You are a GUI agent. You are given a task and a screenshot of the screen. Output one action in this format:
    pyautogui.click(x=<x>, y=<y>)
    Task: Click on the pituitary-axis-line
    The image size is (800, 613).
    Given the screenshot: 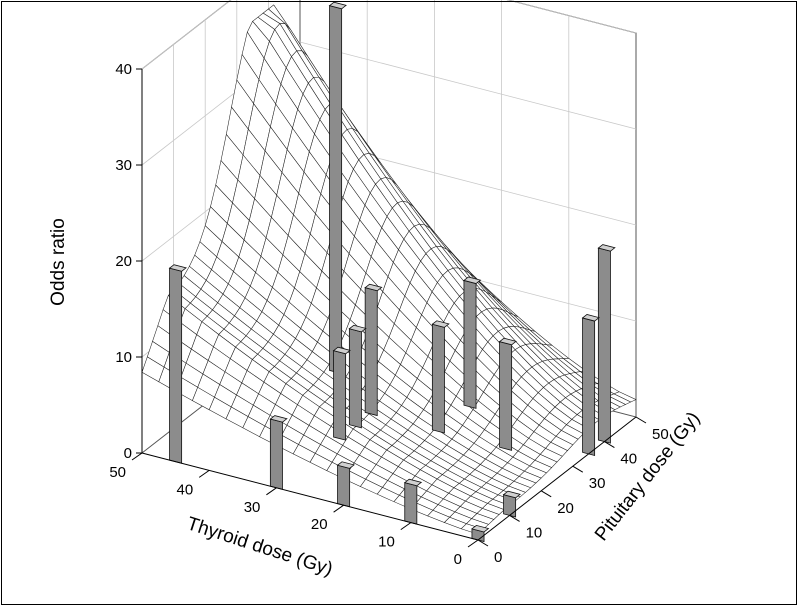 What is the action you would take?
    pyautogui.click(x=557, y=478)
    